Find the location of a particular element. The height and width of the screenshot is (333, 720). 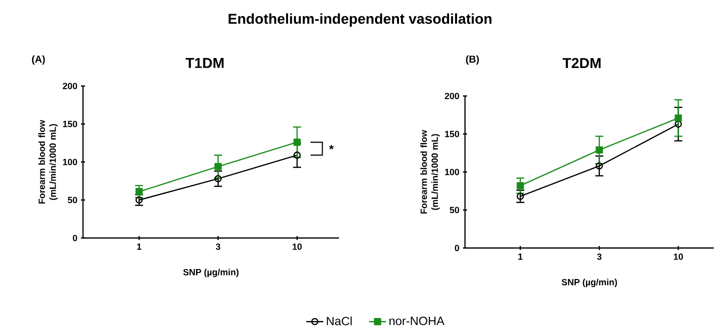

text: (A) is located at coordinates (38, 60).